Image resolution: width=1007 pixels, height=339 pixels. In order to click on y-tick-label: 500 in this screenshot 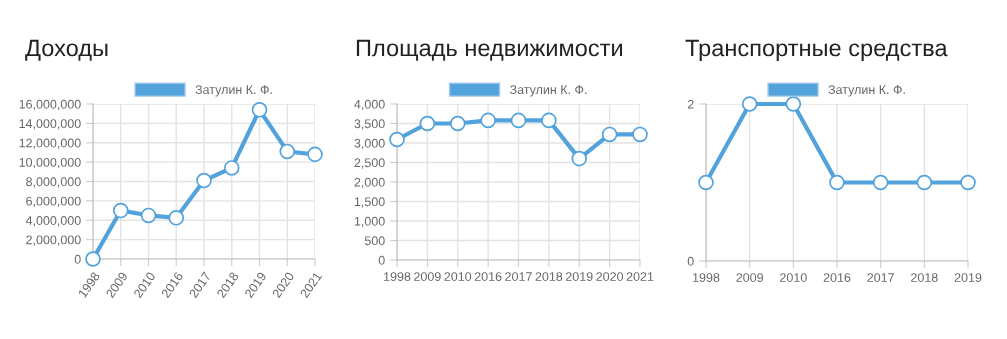, I will do `click(374, 241)`.